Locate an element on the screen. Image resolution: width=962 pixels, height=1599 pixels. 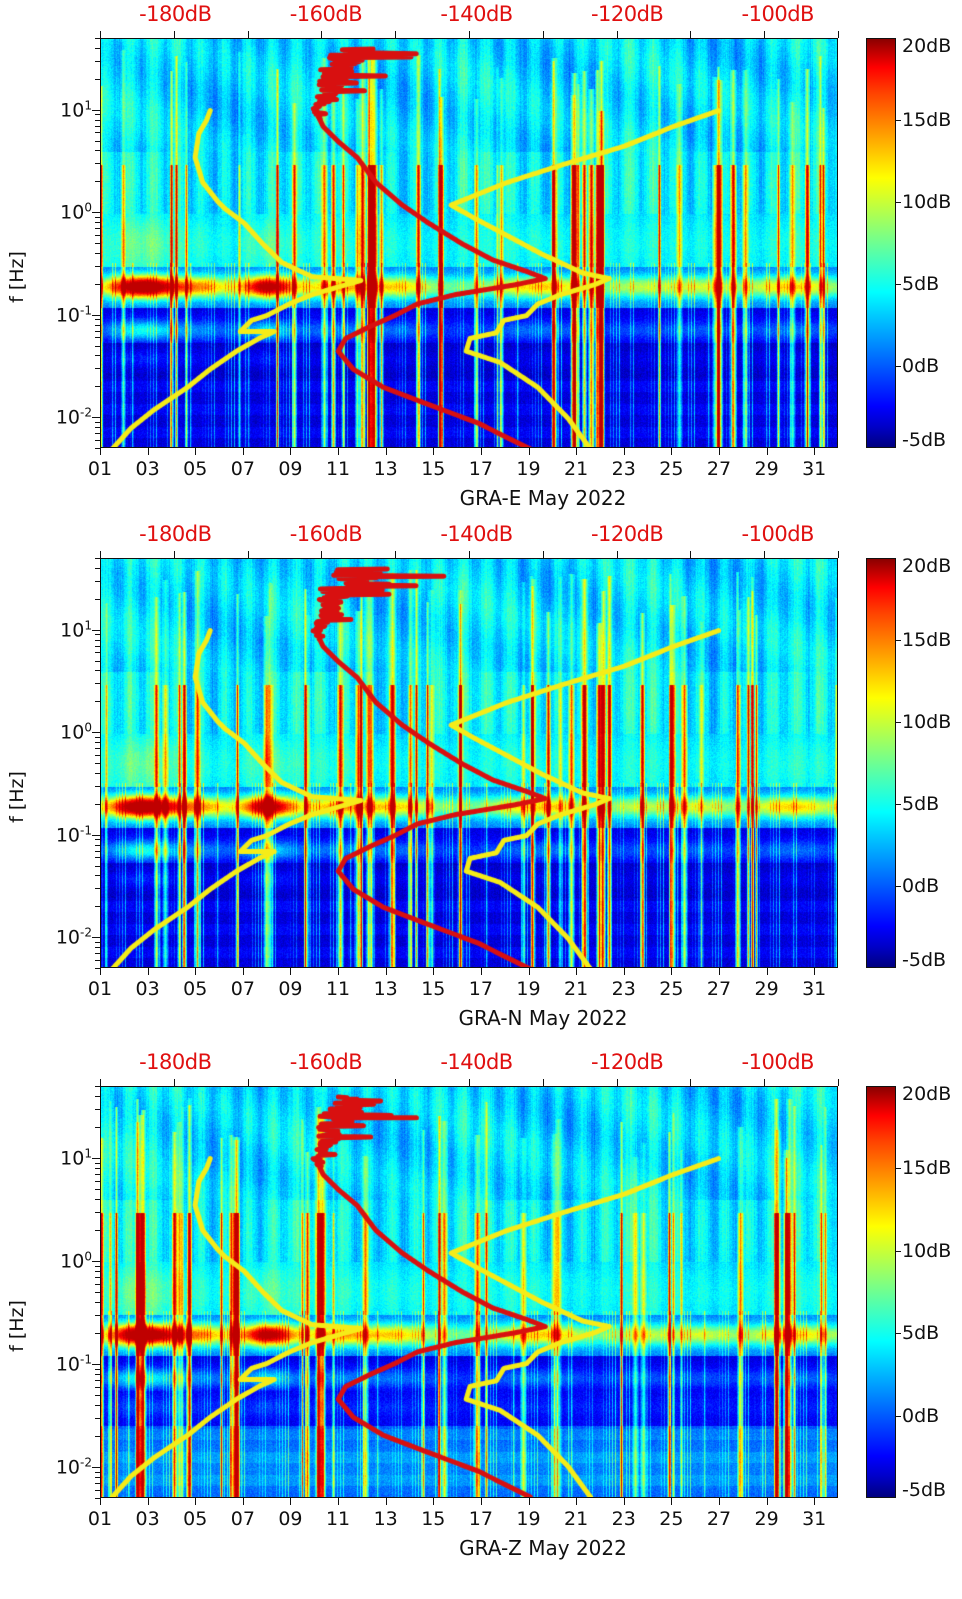
x-tick-label: 03 is located at coordinates (147, 989).